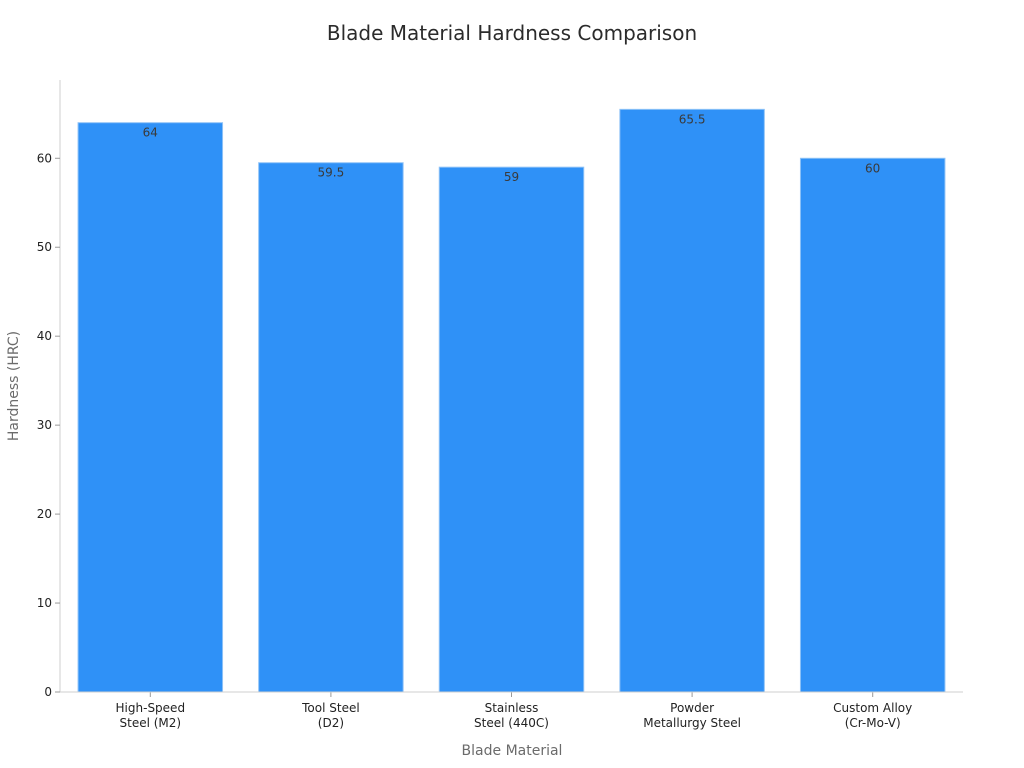  What do you see at coordinates (151, 715) in the screenshot?
I see `x-tick-label: High-Speed Steel (M2)` at bounding box center [151, 715].